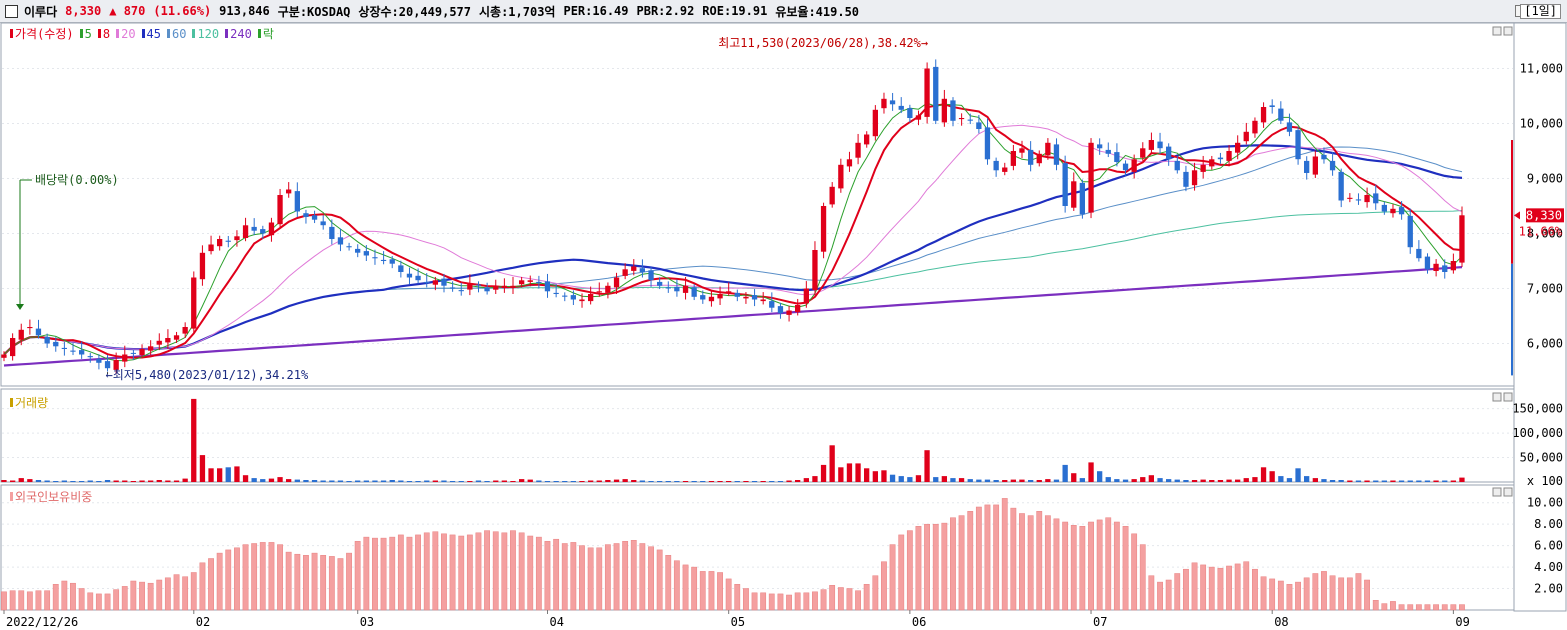  What do you see at coordinates (153, 33) in the screenshot?
I see `price-legend-label: 45` at bounding box center [153, 33].